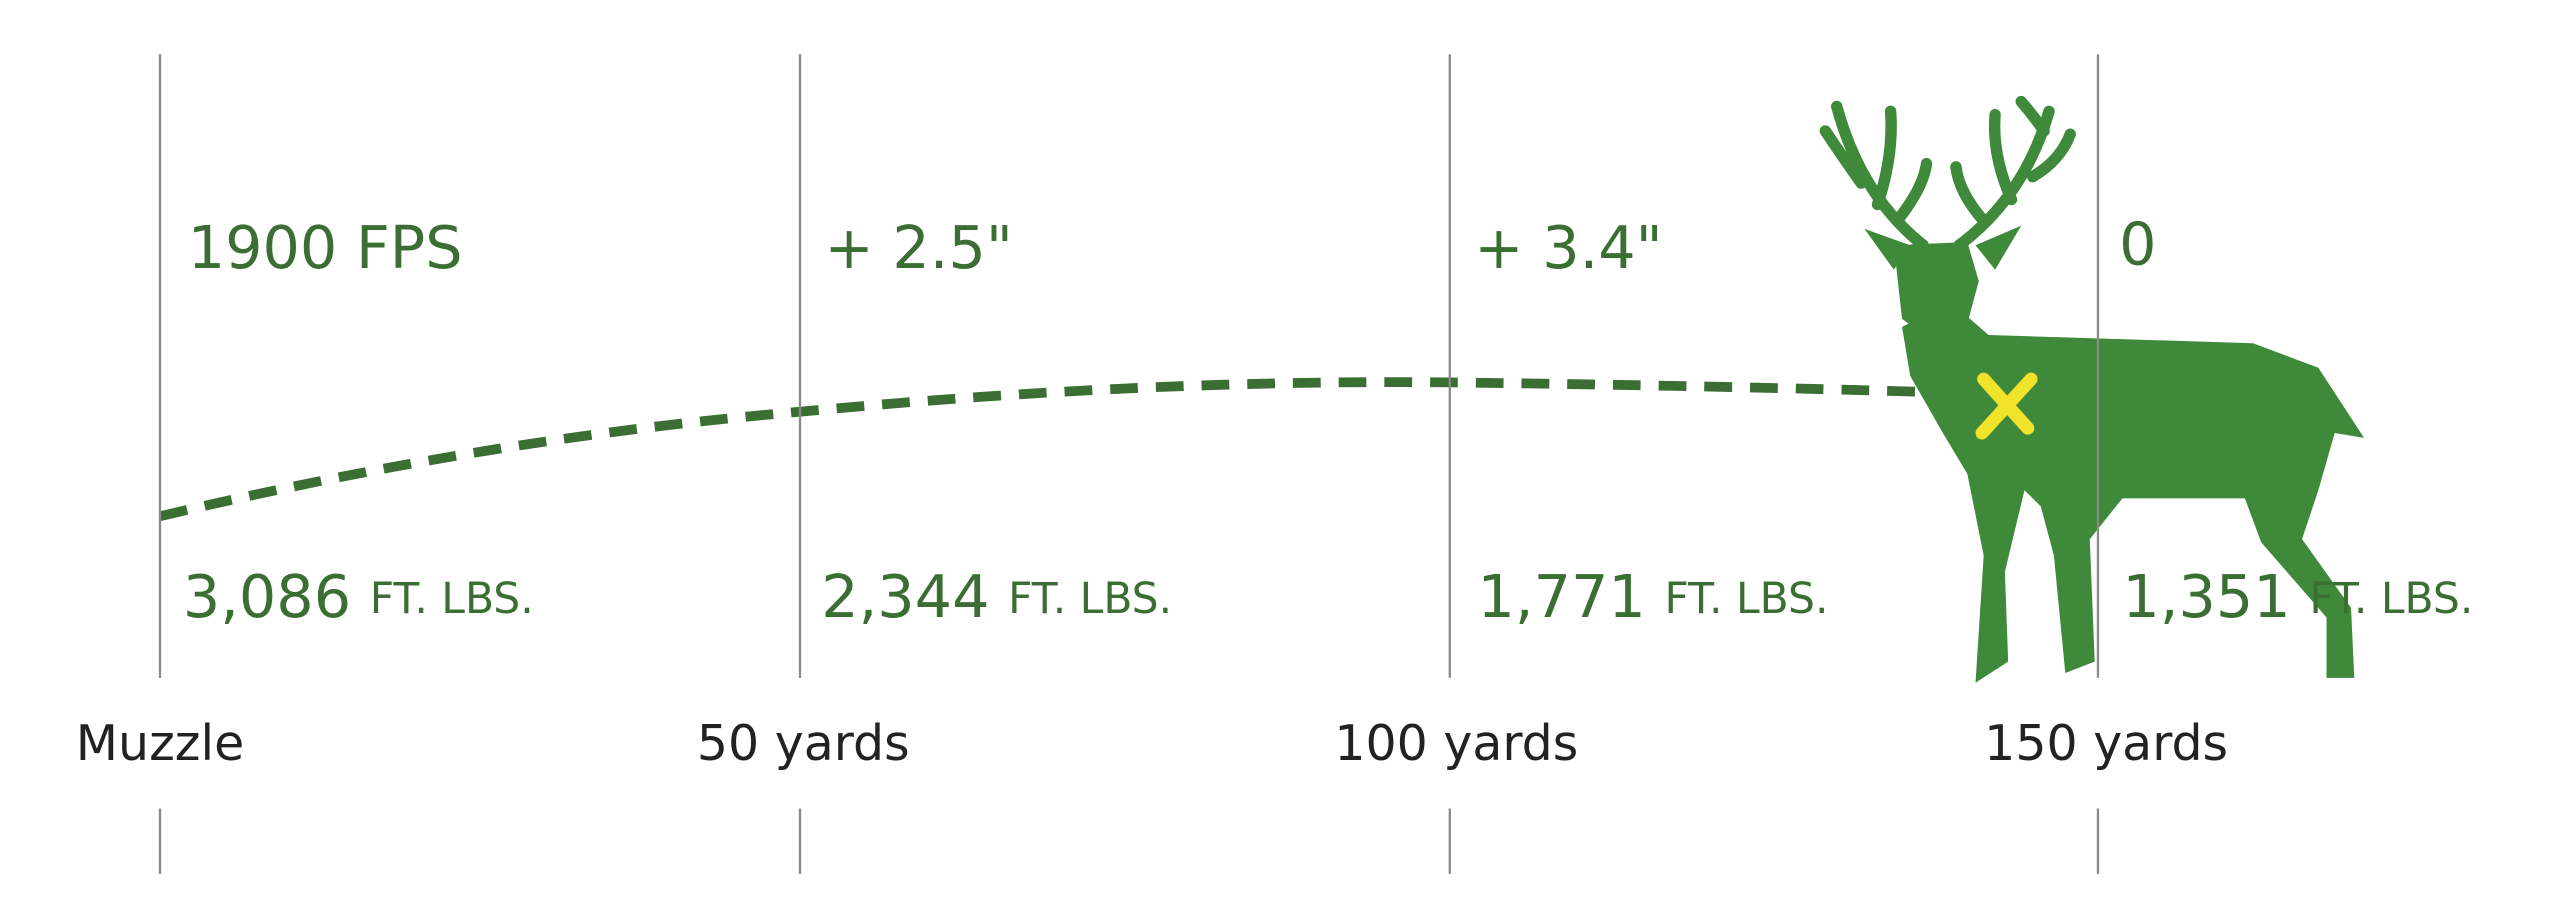  What do you see at coordinates (267, 596) in the screenshot?
I see `energy-value: 3,086` at bounding box center [267, 596].